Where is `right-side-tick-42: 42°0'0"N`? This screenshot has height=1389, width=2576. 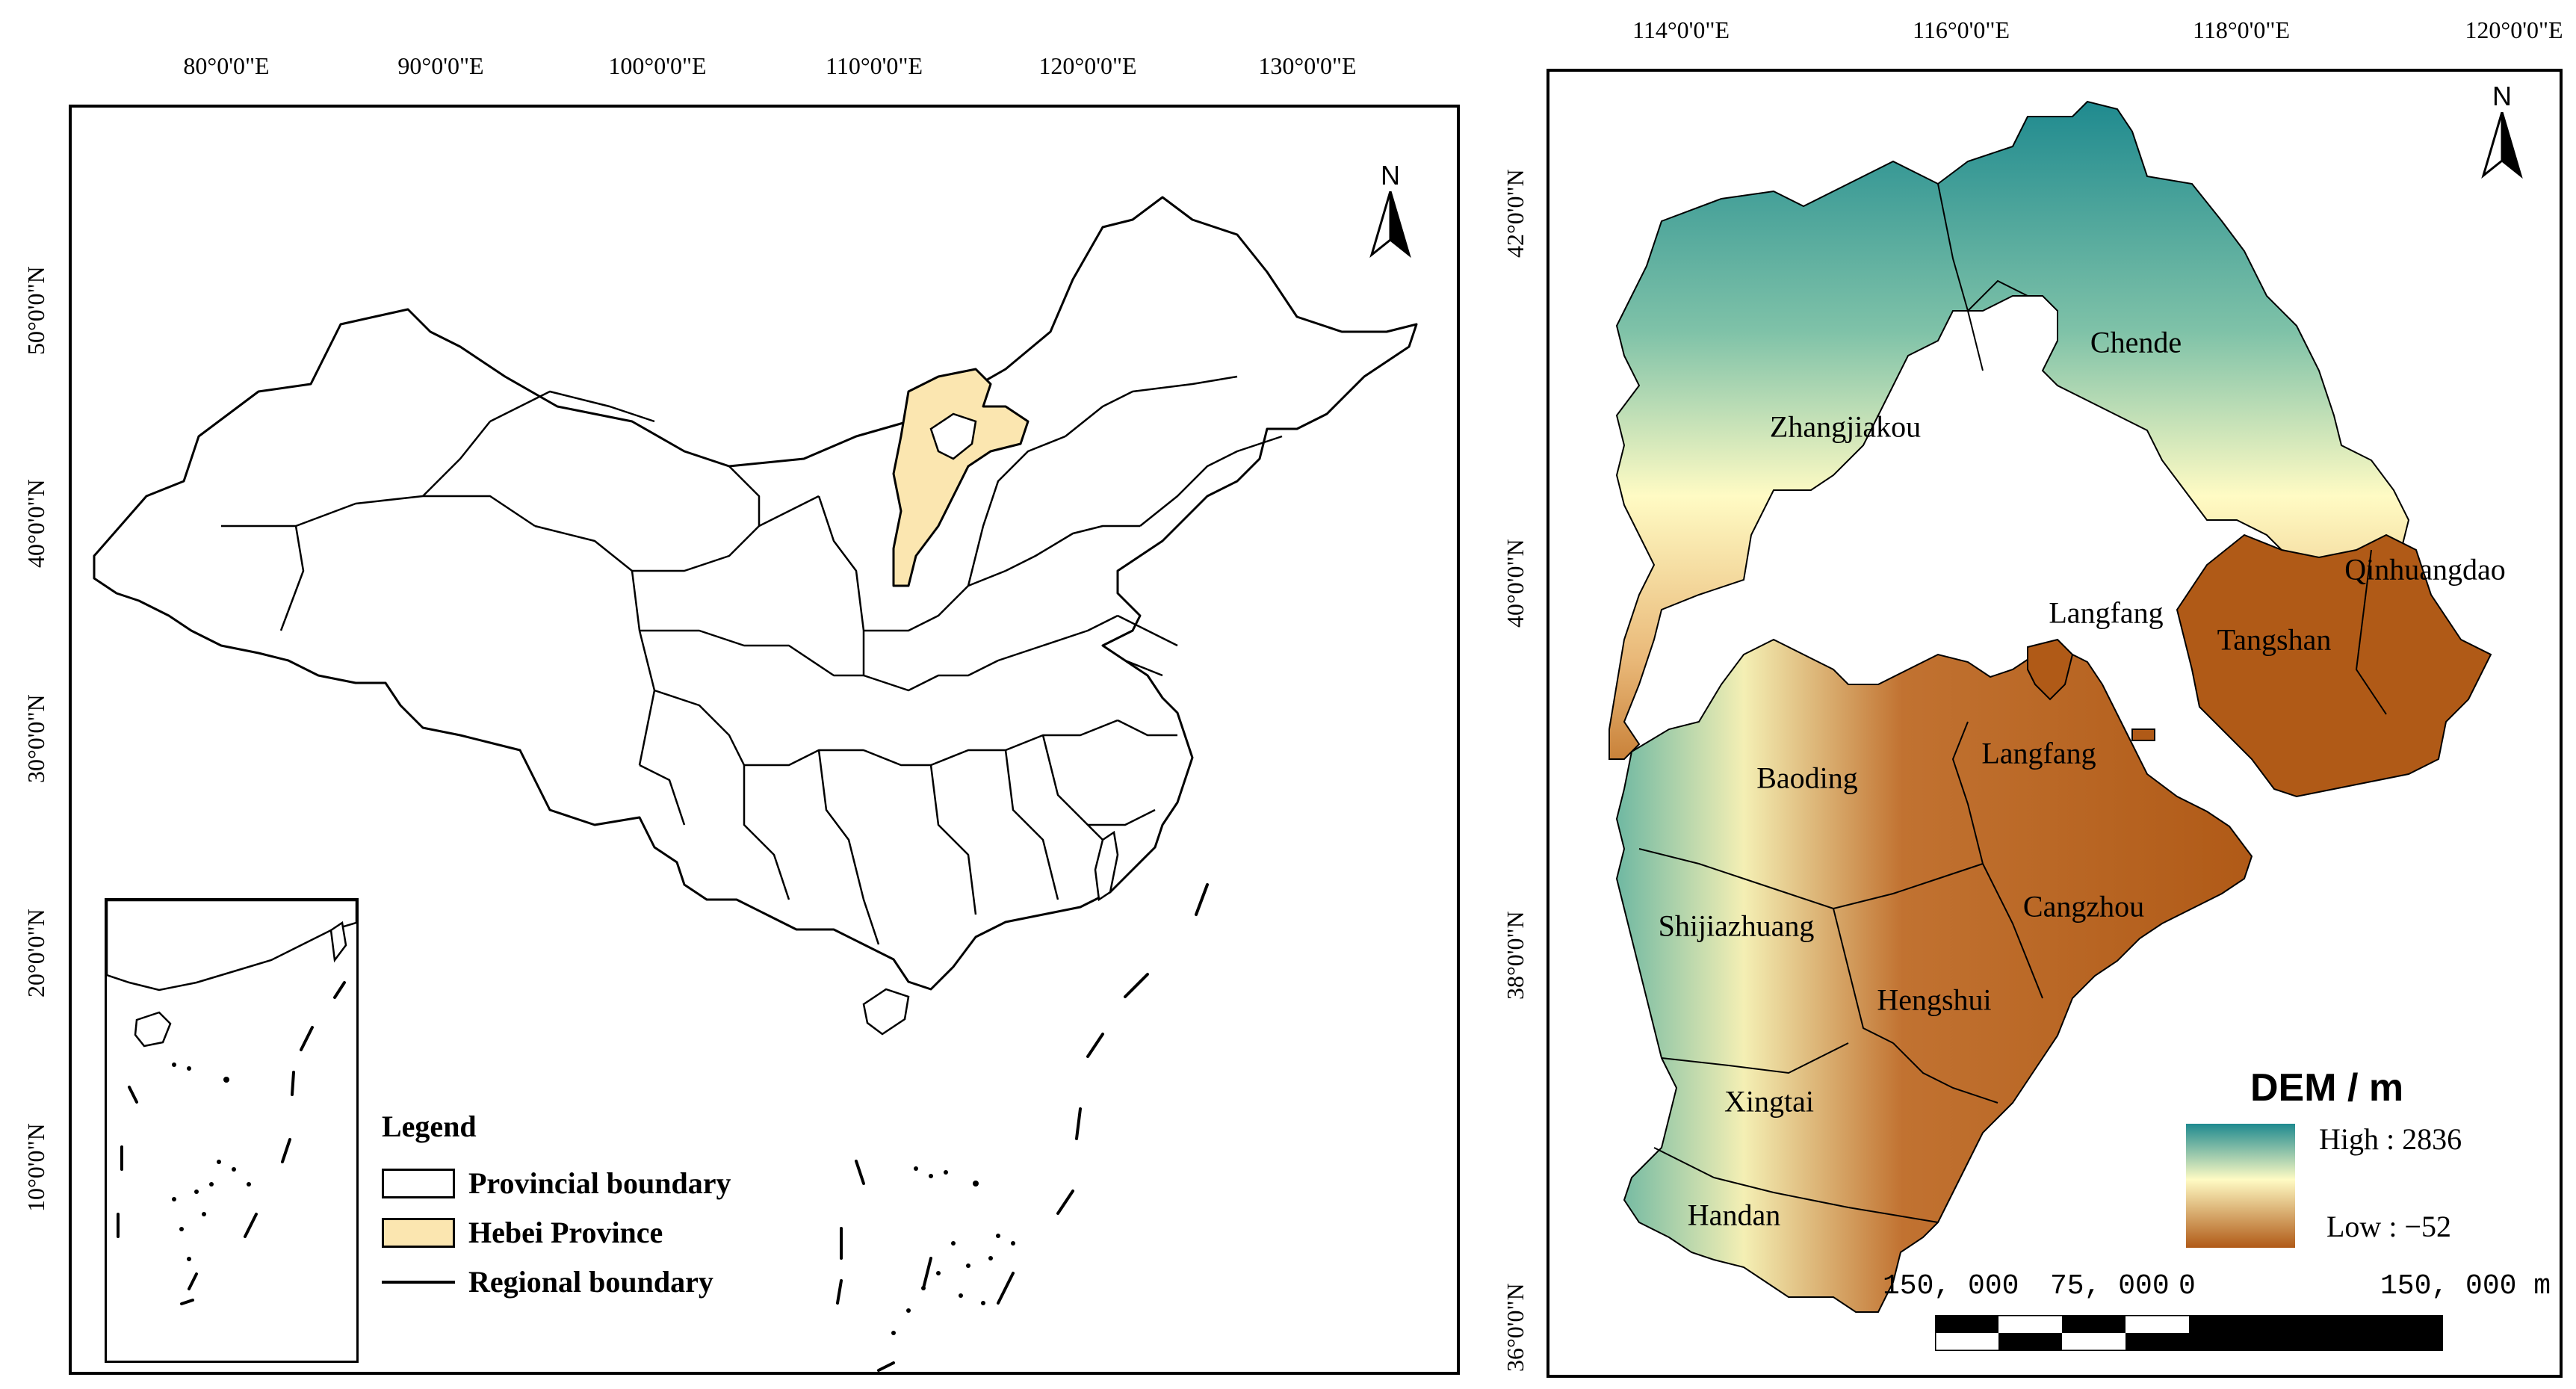 right-side-tick-42: 42°0'0"N is located at coordinates (1515, 213).